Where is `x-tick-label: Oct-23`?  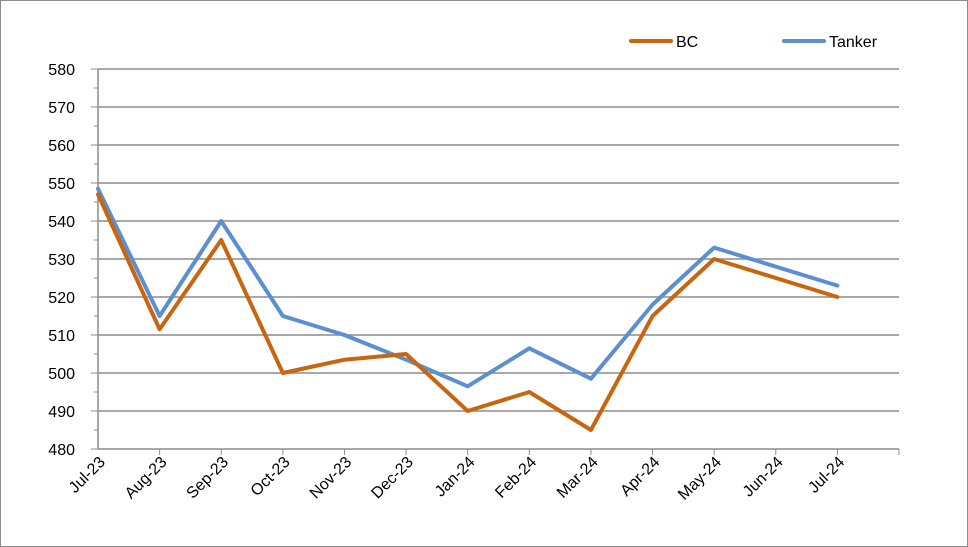
x-tick-label: Oct-23 is located at coordinates (271, 477).